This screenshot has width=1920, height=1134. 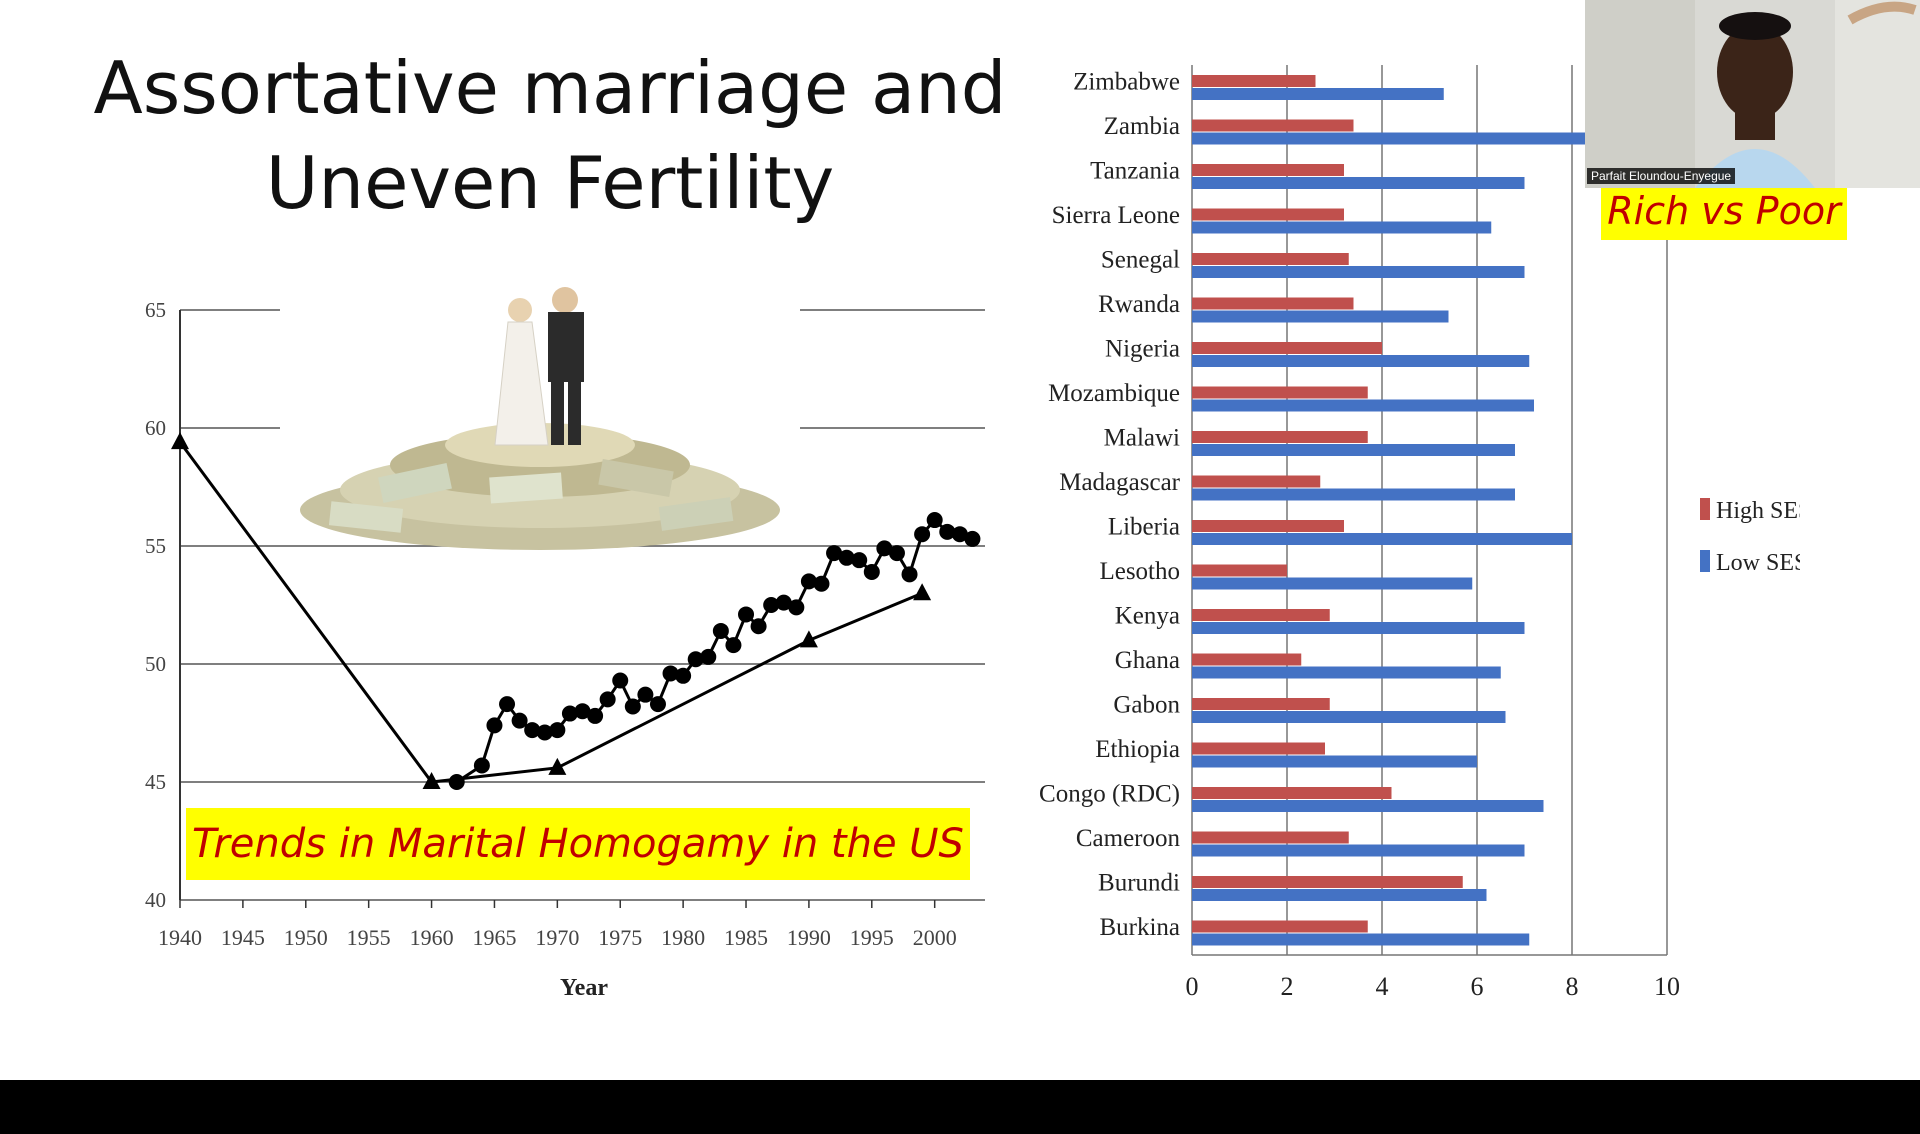 What do you see at coordinates (540, 415) in the screenshot?
I see `wedding-money-illustration` at bounding box center [540, 415].